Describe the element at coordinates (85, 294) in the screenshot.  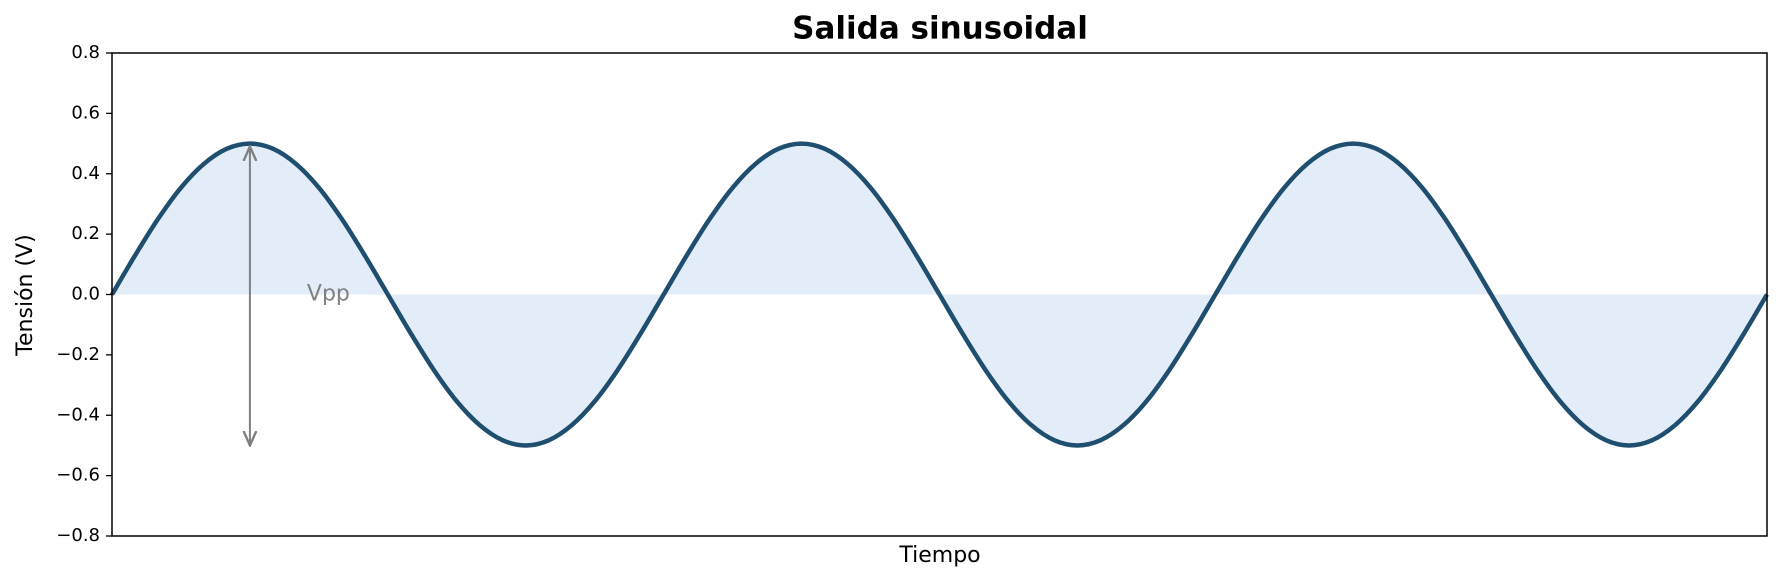
I see `y-tick-label: 0.0` at that location.